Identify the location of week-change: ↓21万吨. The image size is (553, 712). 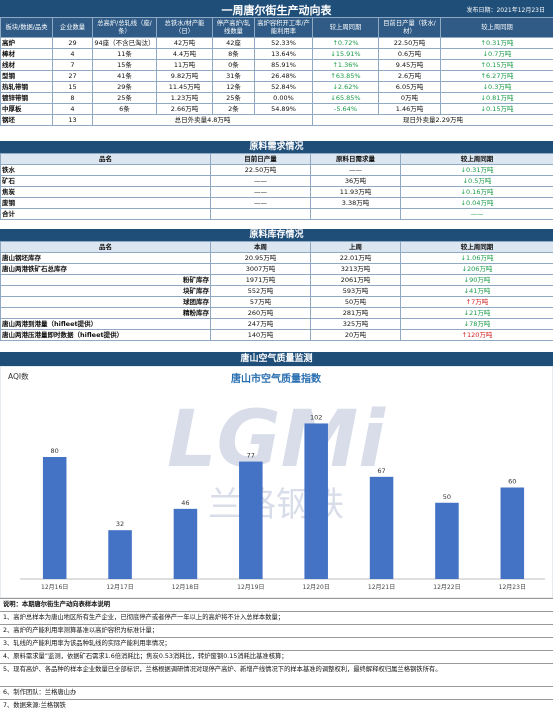
(476, 313).